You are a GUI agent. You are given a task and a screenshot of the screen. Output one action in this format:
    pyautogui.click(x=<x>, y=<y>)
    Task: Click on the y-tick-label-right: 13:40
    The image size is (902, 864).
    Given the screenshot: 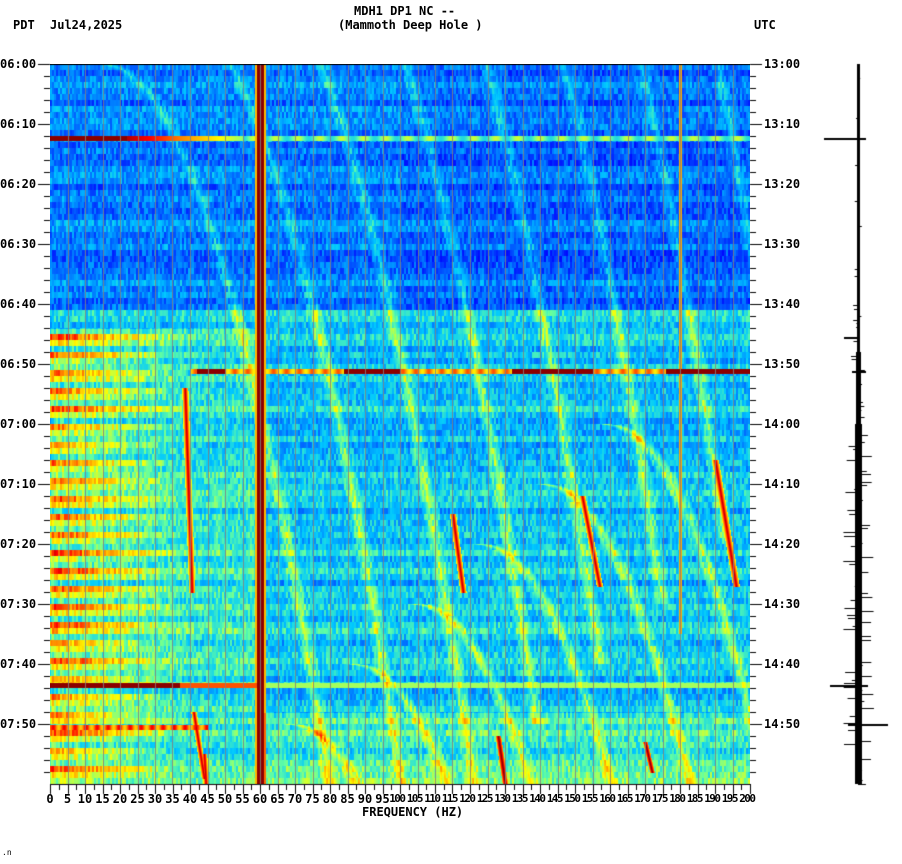 What is the action you would take?
    pyautogui.click(x=782, y=304)
    